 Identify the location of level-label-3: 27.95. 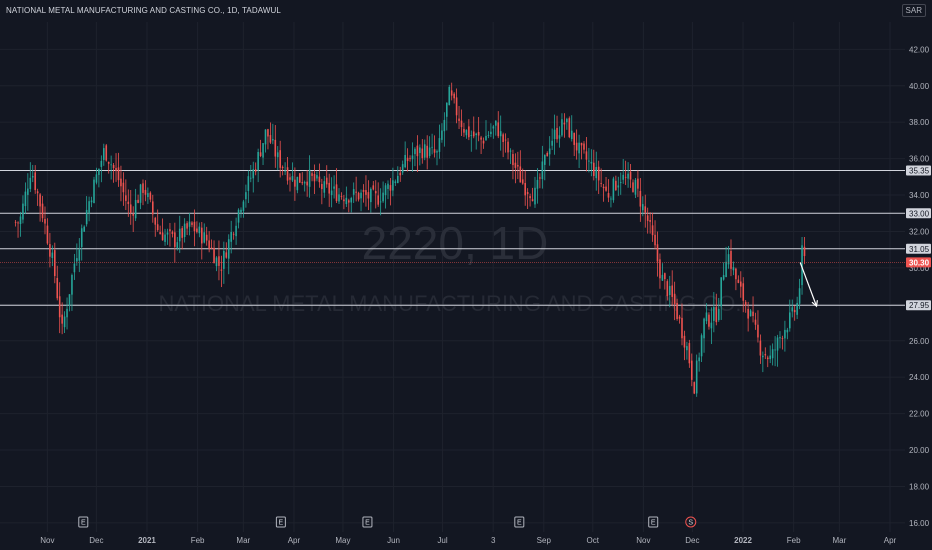
(919, 305).